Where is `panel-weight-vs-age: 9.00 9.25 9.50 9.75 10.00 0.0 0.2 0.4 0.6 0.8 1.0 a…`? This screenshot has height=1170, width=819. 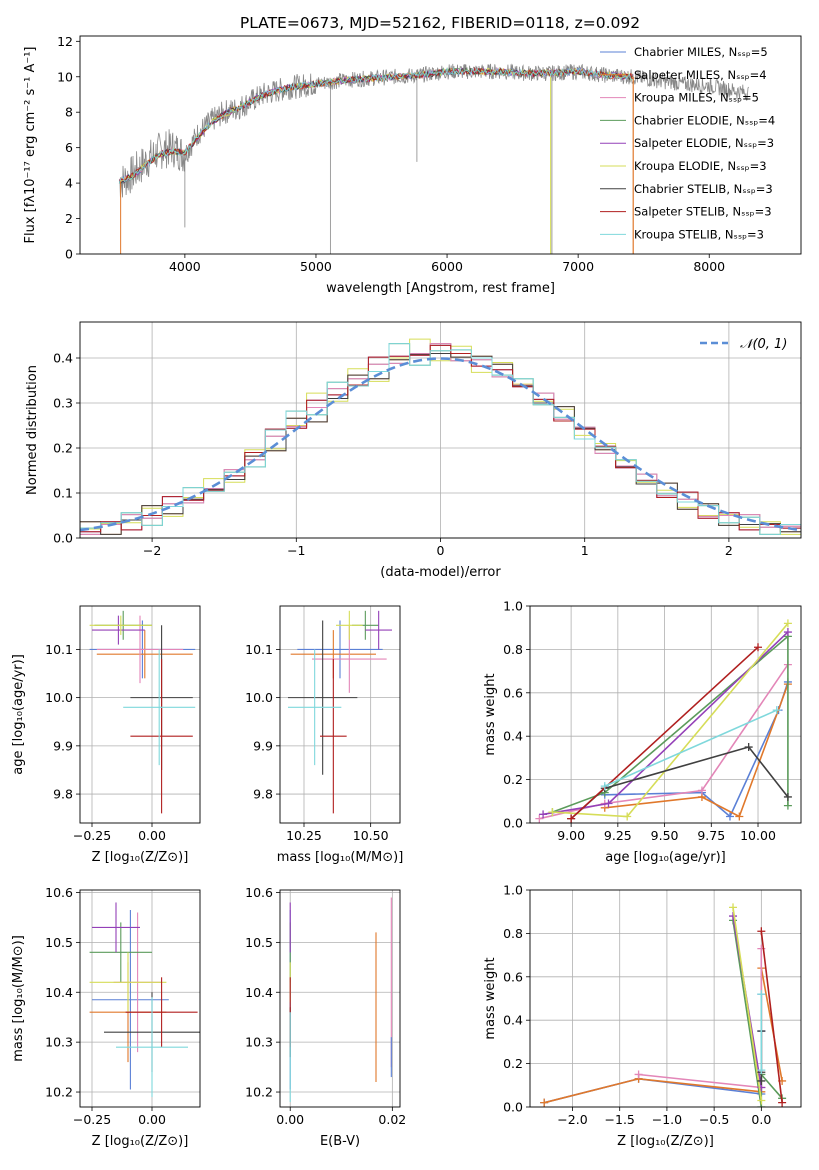 panel-weight-vs-age: 9.00 9.25 9.50 9.75 10.00 0.0 0.2 0.4 0.6 0.8 1.0 a… is located at coordinates (642, 732).